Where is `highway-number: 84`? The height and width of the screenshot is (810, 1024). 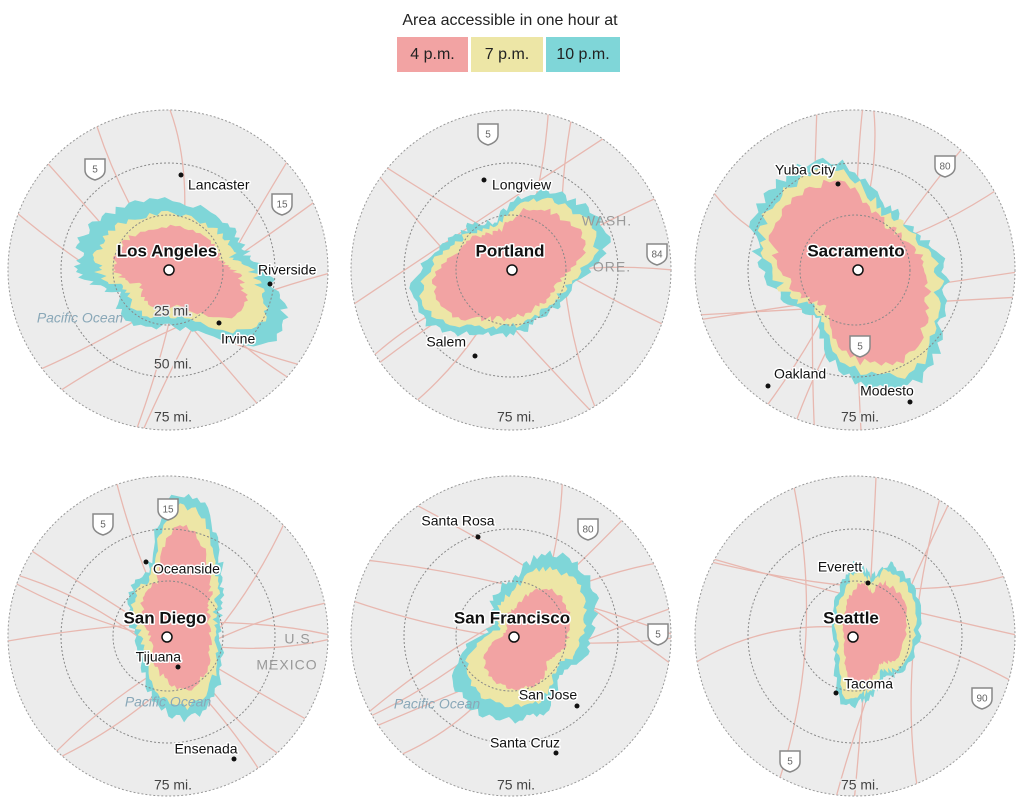 highway-number: 84 is located at coordinates (657, 255).